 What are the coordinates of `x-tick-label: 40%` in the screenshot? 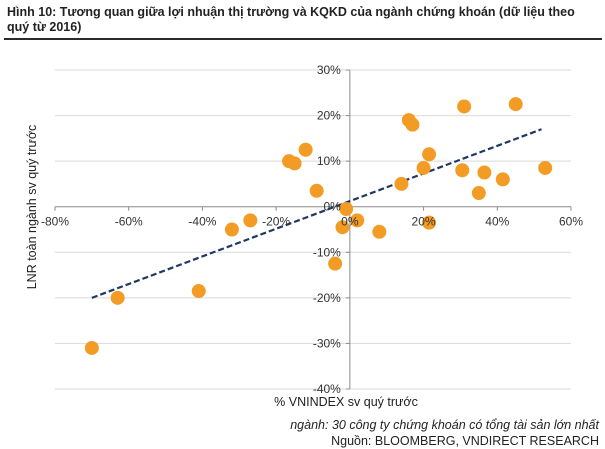 It's located at (497, 222).